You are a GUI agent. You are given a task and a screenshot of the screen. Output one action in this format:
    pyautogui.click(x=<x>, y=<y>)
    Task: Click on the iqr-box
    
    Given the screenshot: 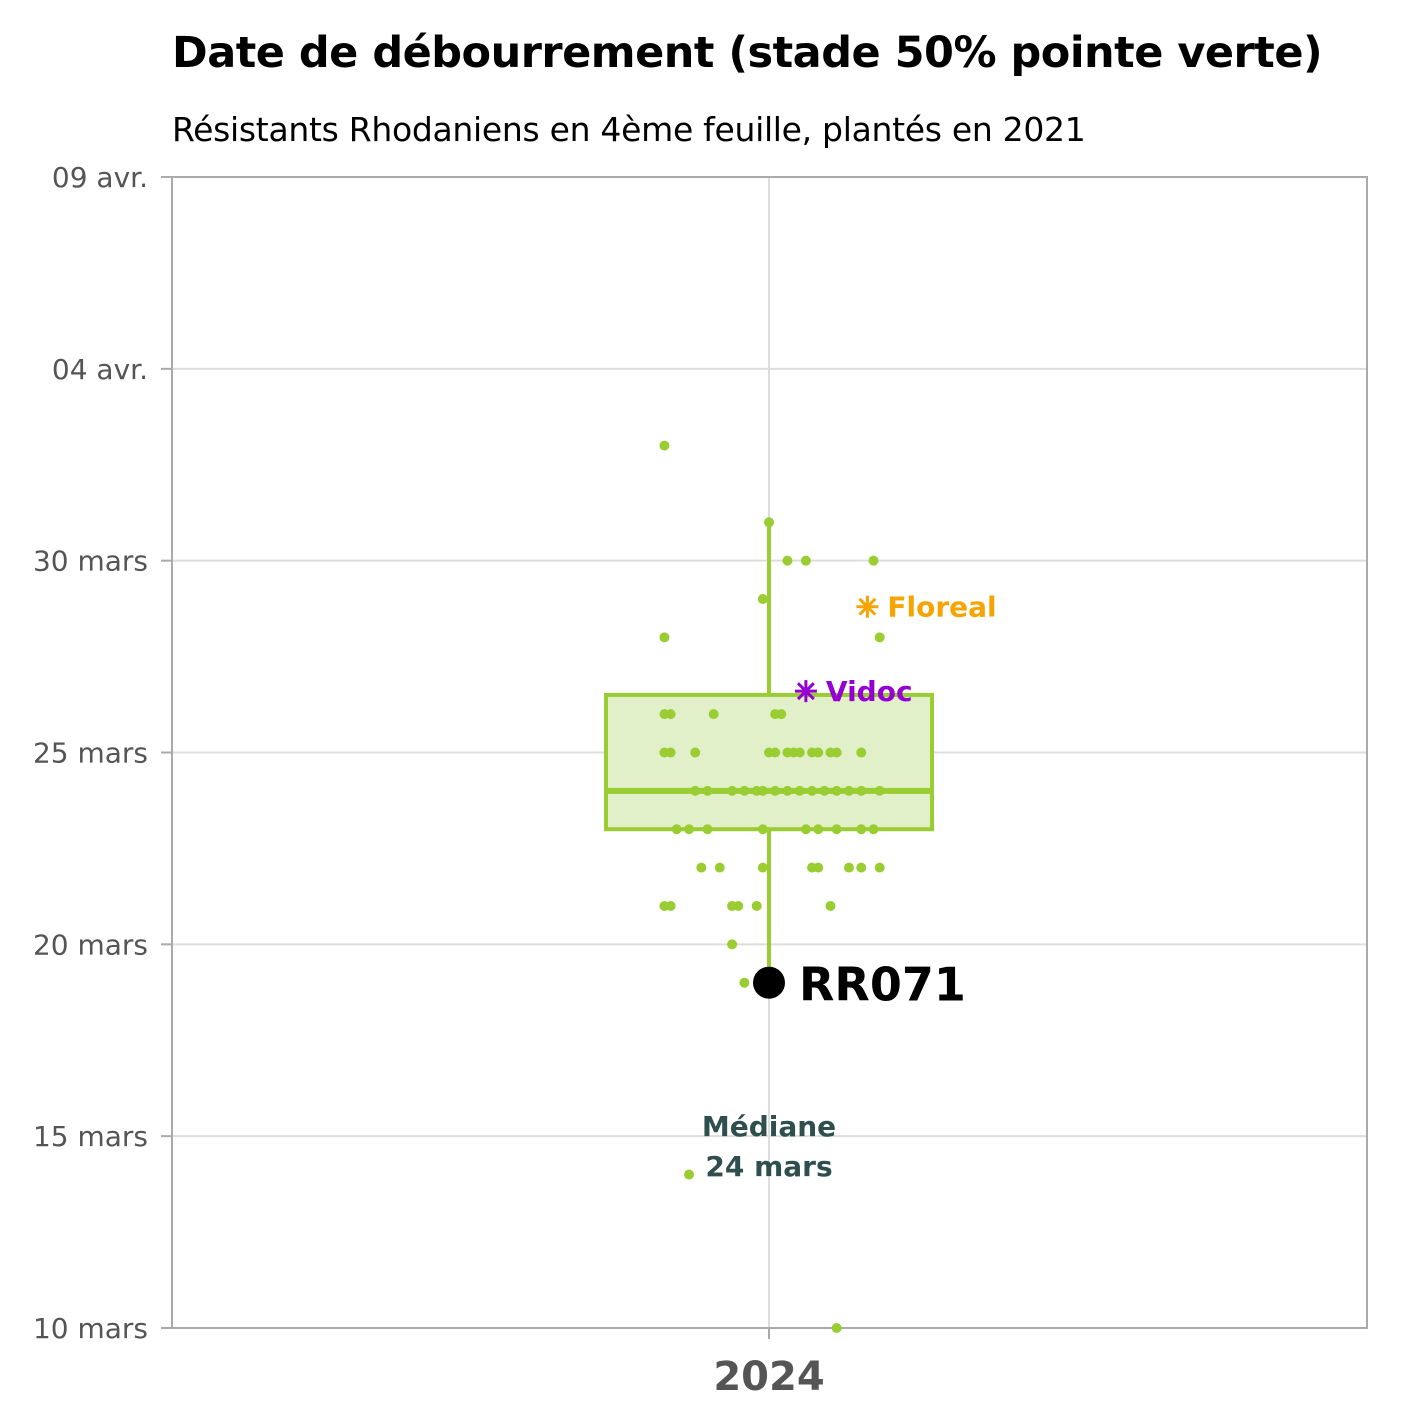 What is the action you would take?
    pyautogui.click(x=769, y=762)
    